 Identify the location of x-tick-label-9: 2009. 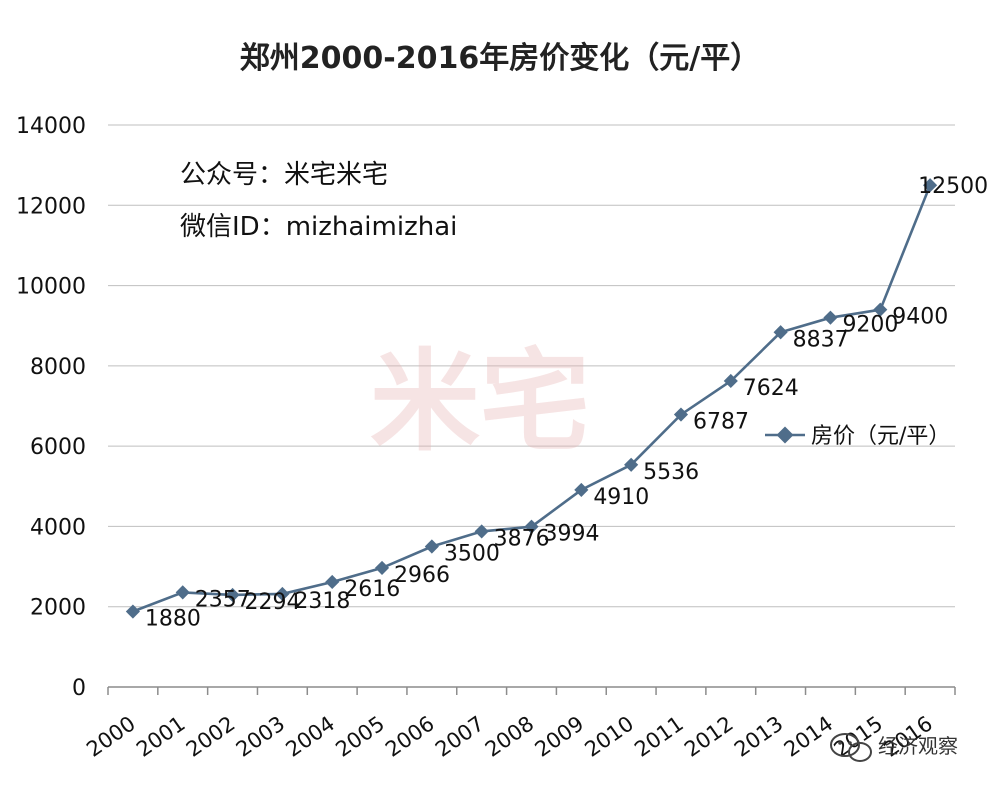
(560, 736).